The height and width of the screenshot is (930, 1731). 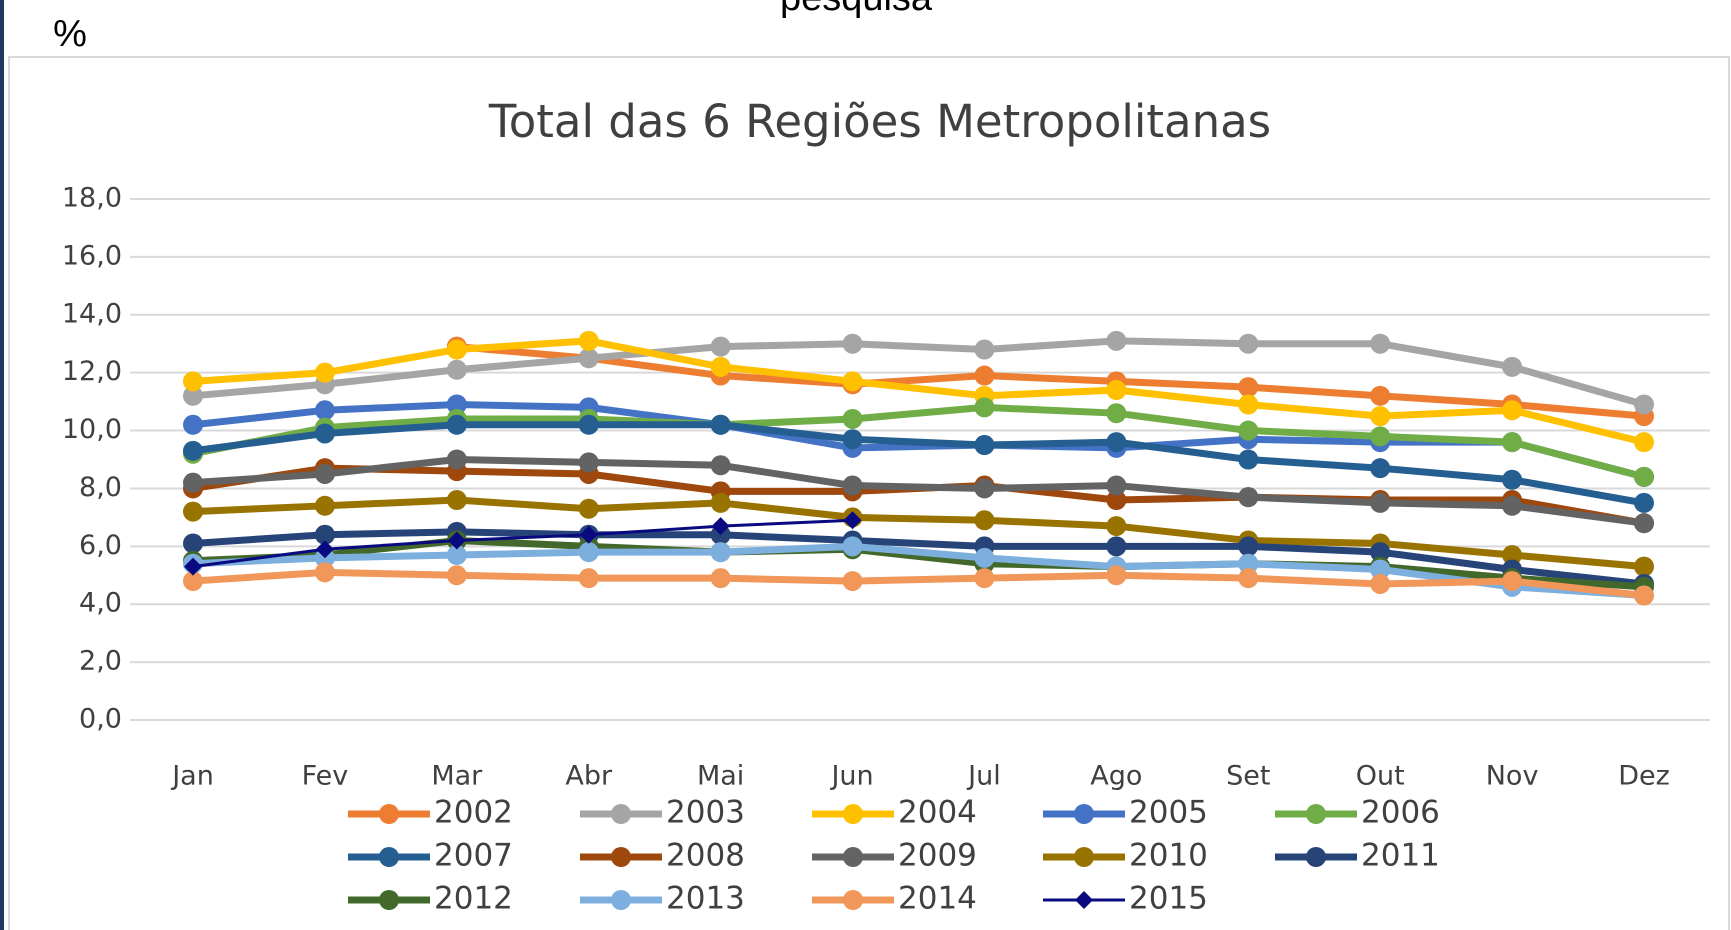 I want to click on y-tick-label: 18,0, so click(x=92, y=198).